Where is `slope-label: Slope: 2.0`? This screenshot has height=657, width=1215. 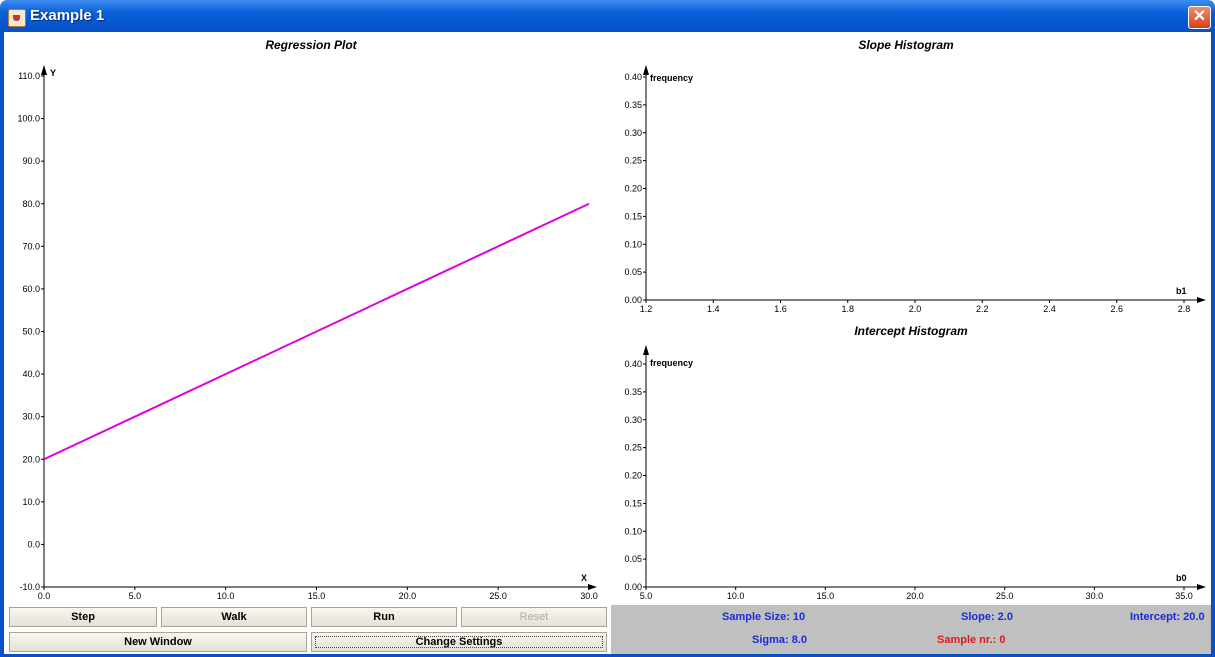 slope-label: Slope: 2.0 is located at coordinates (987, 617).